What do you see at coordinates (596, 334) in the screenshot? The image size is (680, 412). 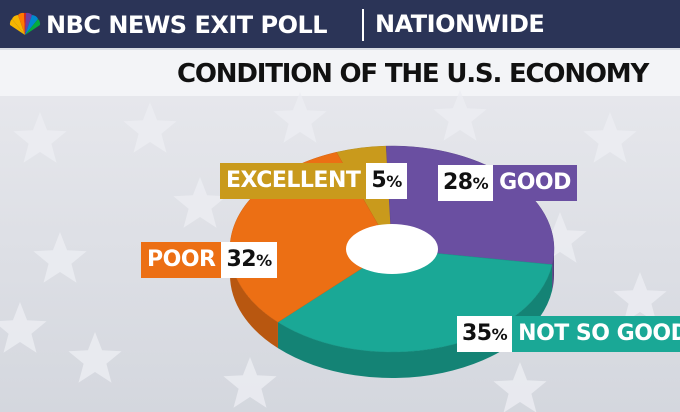 I see `label-not-so-good-name: NOT SO GOOD` at bounding box center [596, 334].